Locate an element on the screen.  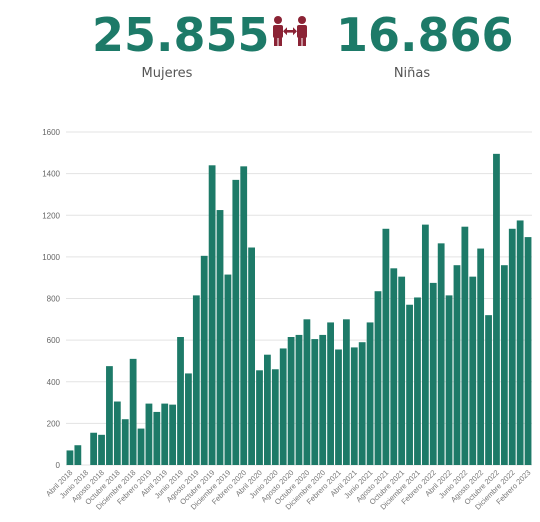
stat-girls-value: 16.866 is located at coordinates (425, 35).